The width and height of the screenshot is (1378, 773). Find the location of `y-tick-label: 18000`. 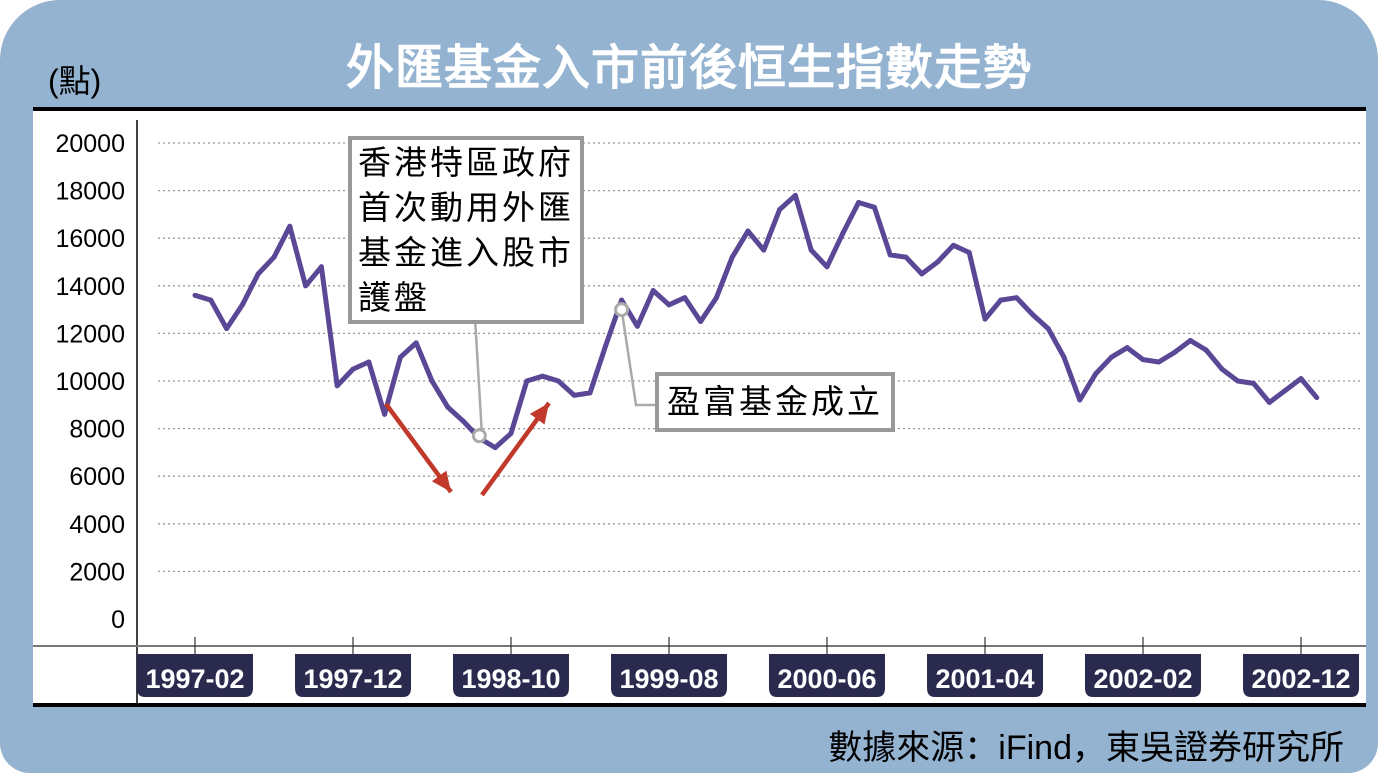

y-tick-label: 18000 is located at coordinates (90, 192).